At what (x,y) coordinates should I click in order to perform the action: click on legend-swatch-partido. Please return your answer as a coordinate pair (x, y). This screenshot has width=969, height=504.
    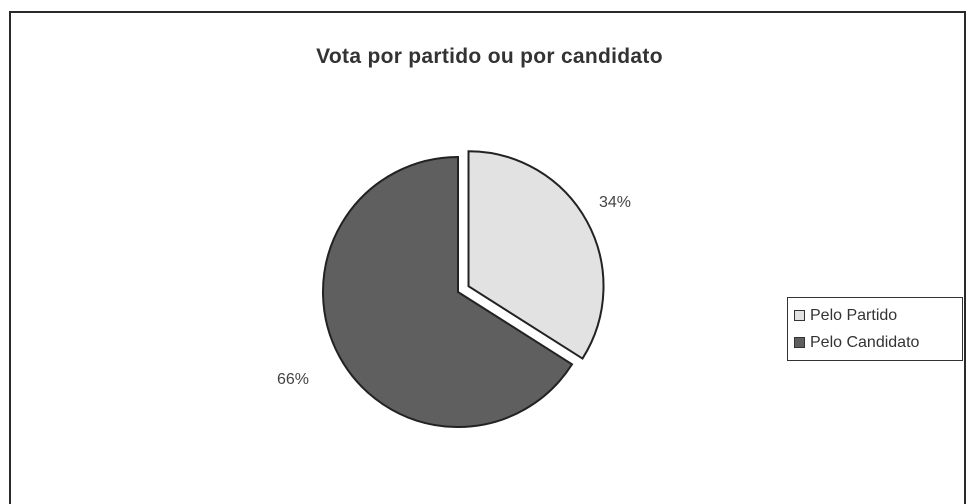
    Looking at the image, I should click on (799, 315).